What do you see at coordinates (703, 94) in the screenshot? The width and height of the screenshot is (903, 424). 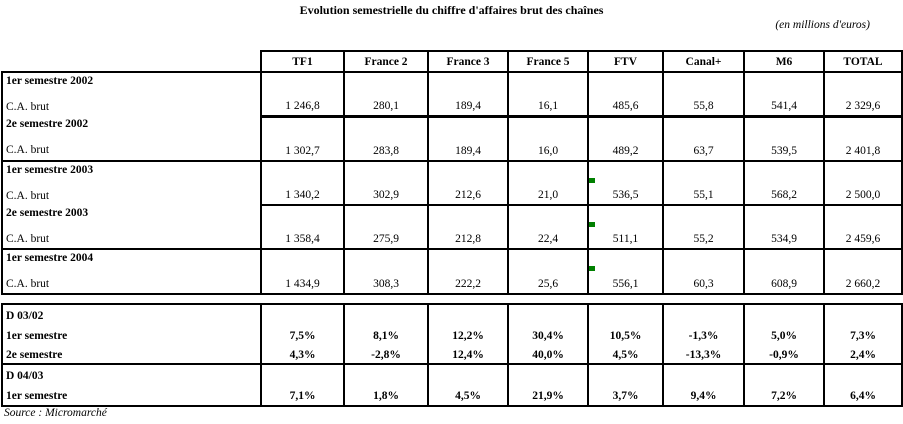 I see `value-cell: 55,8` at bounding box center [703, 94].